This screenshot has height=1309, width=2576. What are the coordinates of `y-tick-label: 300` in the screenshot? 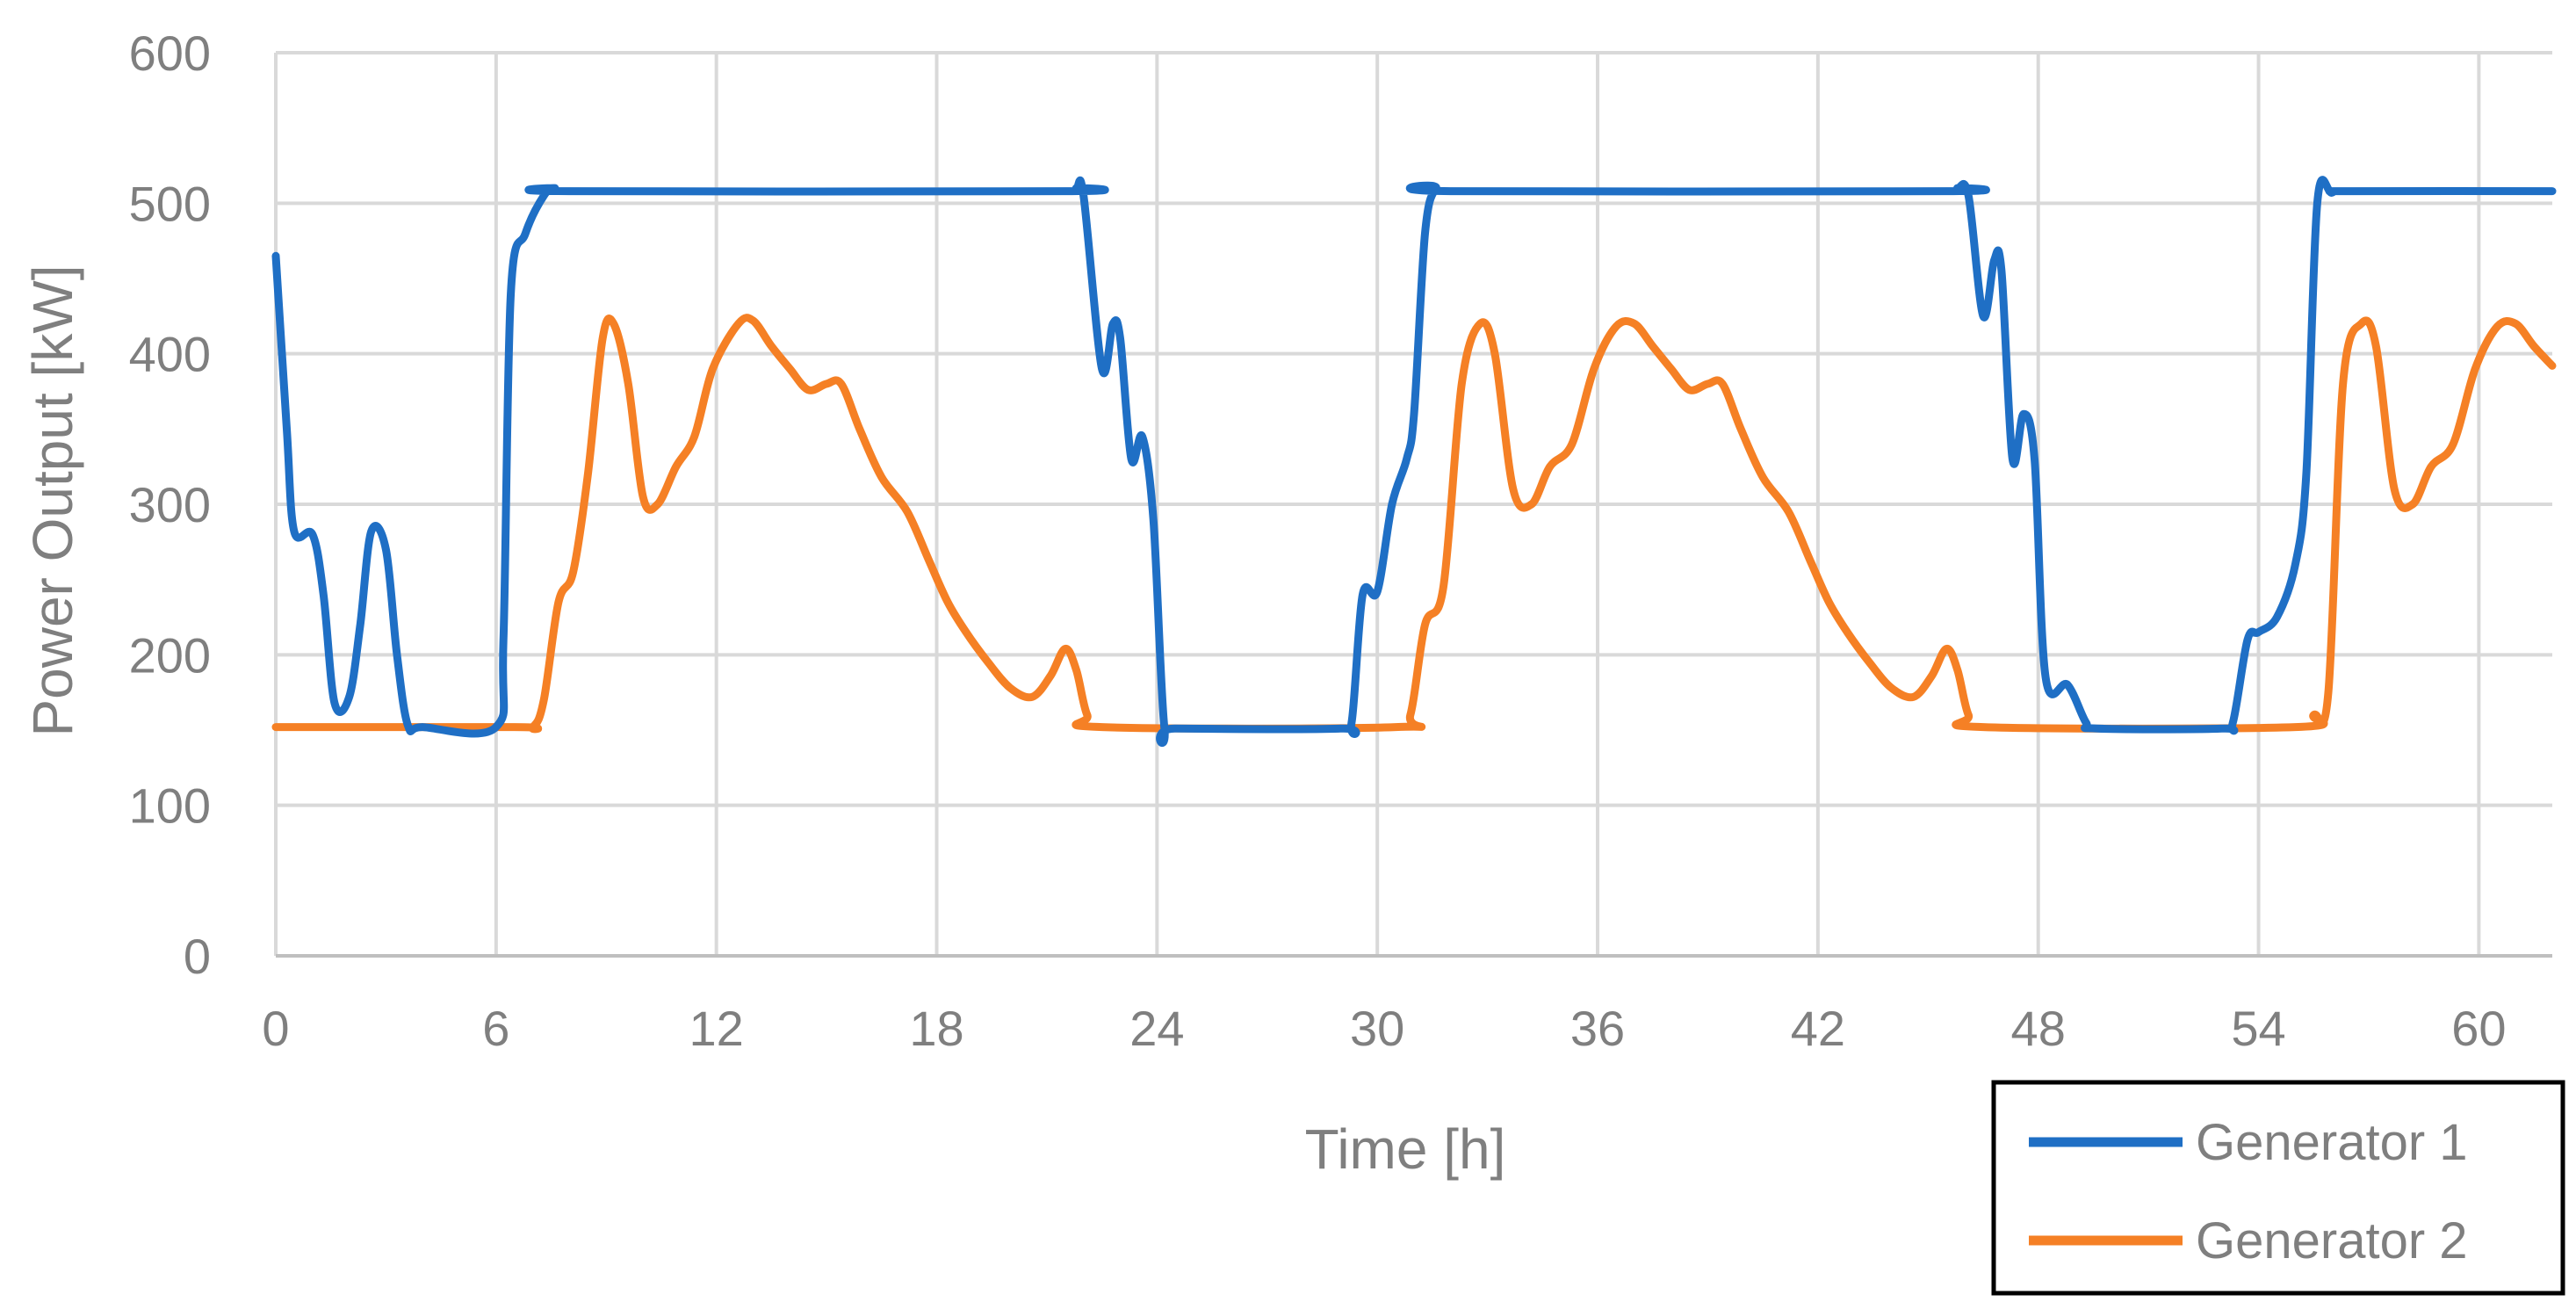 It's located at (170, 504).